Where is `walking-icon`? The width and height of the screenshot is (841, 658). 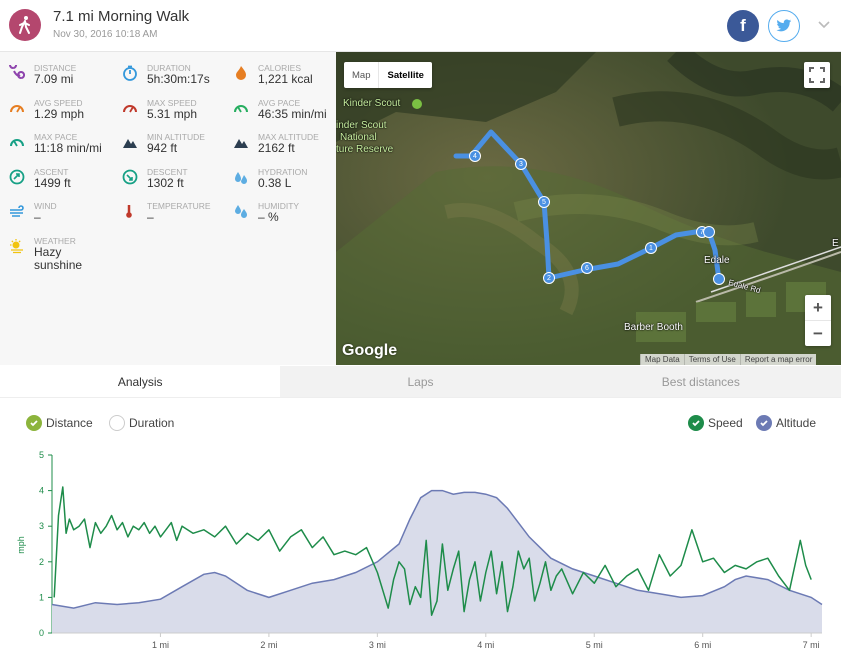
walking-icon is located at coordinates (25, 25).